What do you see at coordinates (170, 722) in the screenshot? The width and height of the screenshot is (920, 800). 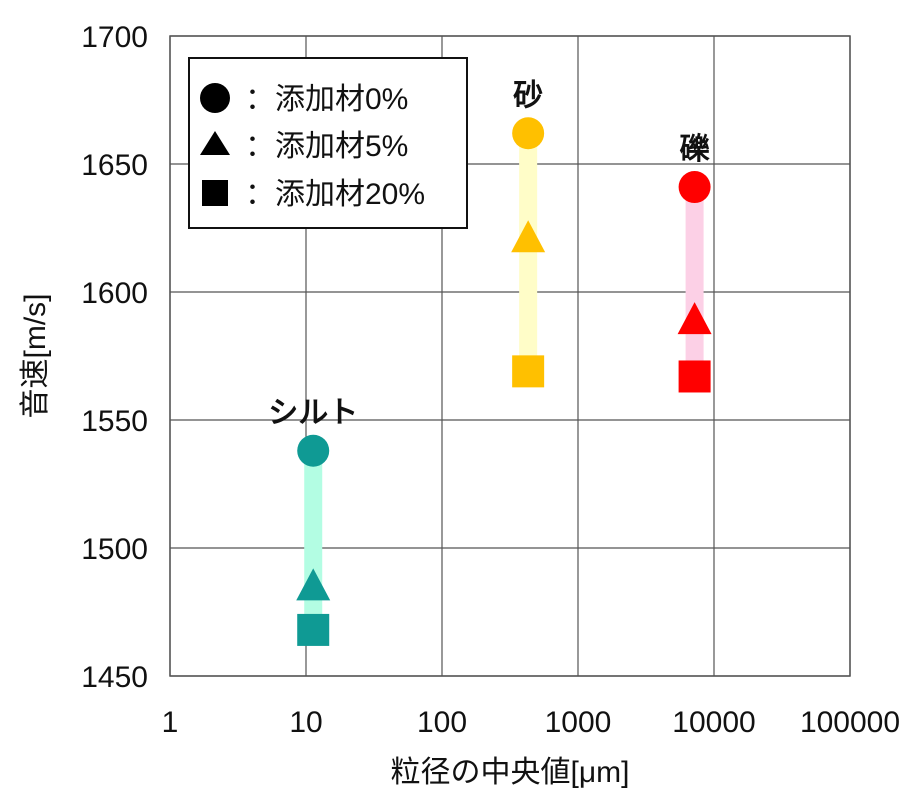 I see `x-tick-label: 1` at bounding box center [170, 722].